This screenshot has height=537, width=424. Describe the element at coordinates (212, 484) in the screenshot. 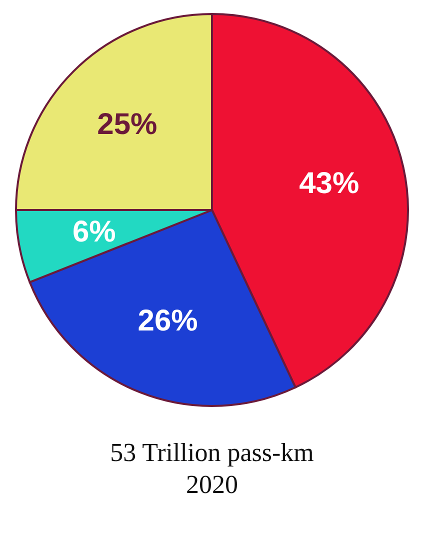

I see `text: 2020` at that location.